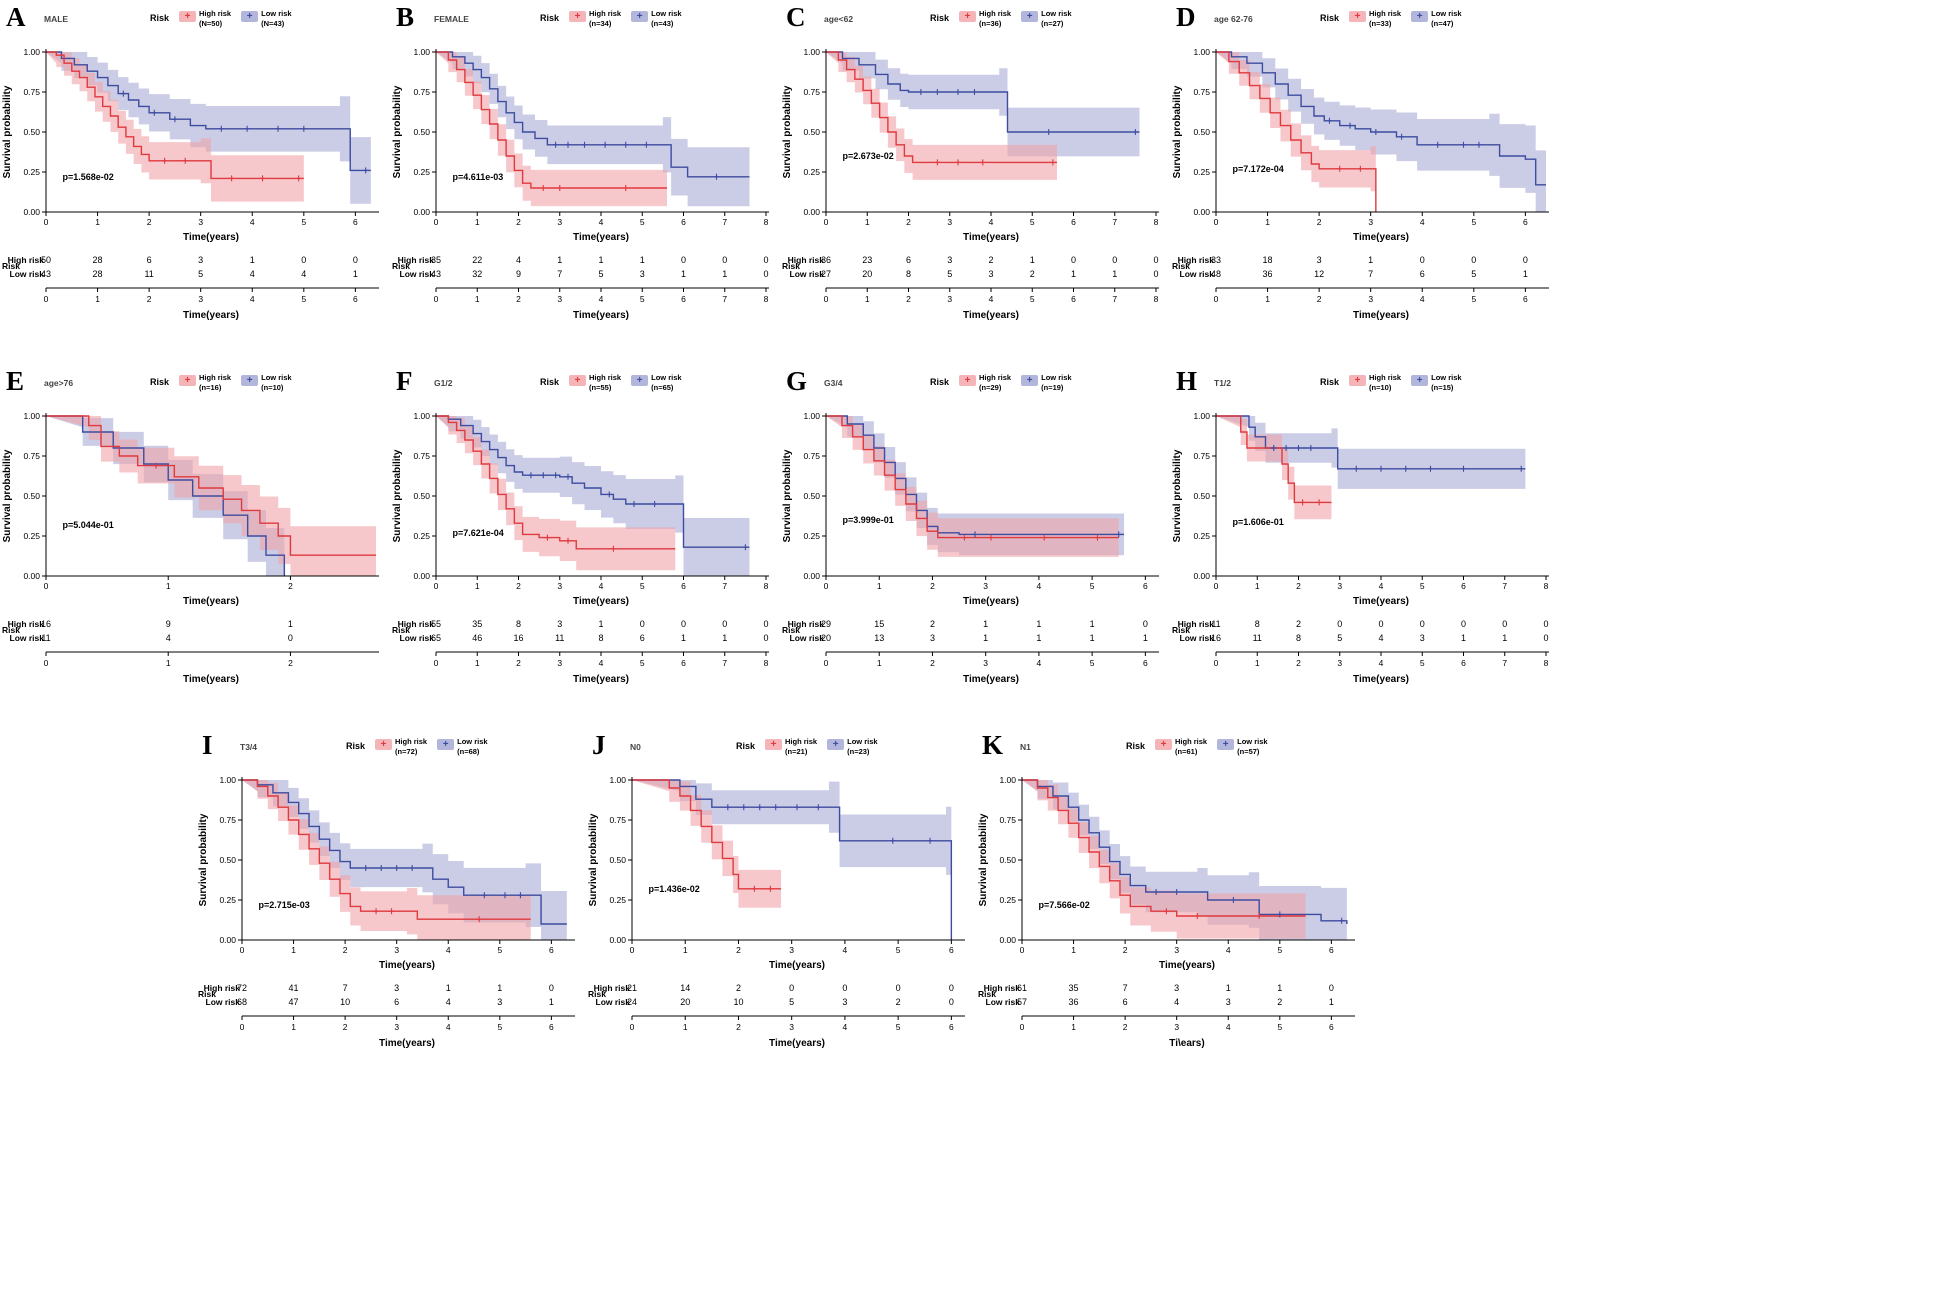  Describe the element at coordinates (98, 274) in the screenshot. I see `risk-table-low-count: 28` at that location.